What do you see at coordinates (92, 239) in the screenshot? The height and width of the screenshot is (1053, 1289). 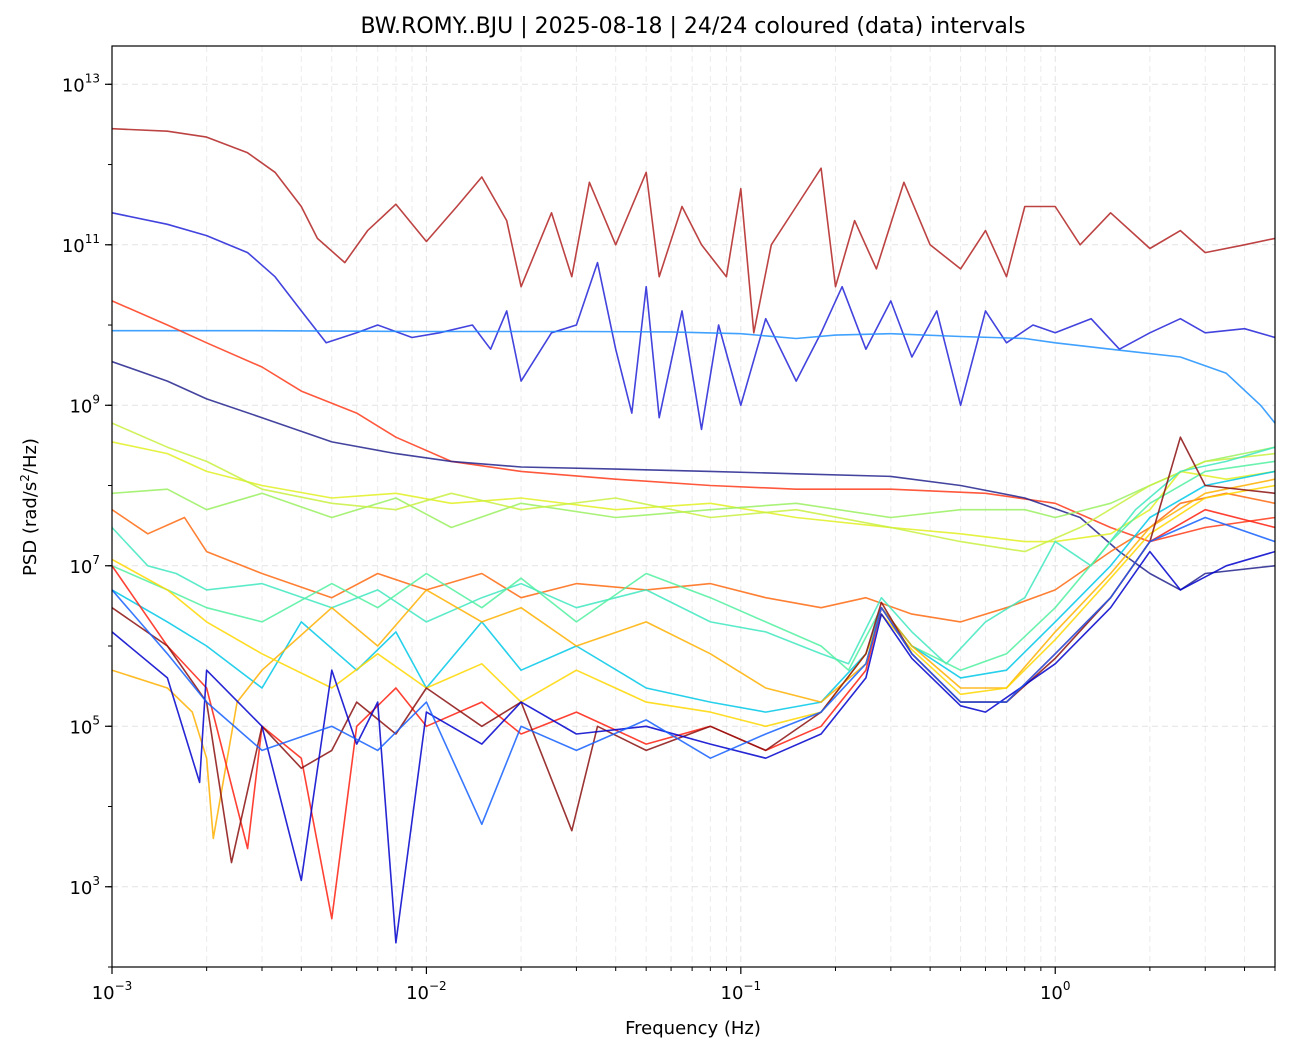 I see `y-tick-label-exponent: 11` at bounding box center [92, 239].